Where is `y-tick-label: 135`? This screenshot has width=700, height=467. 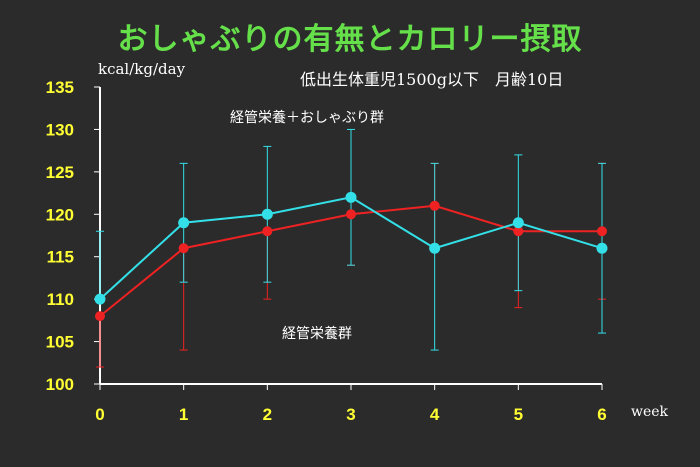 y-tick-label: 135 is located at coordinates (60, 87).